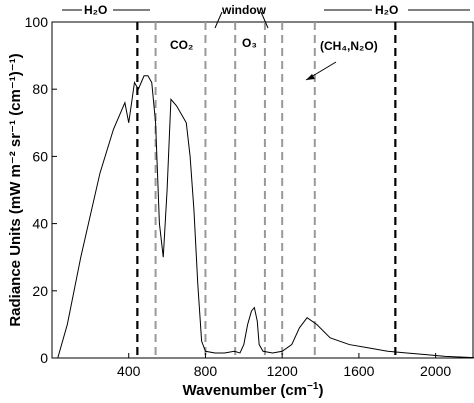  I want to click on x-tick-label-2000: 2000, so click(435, 371).